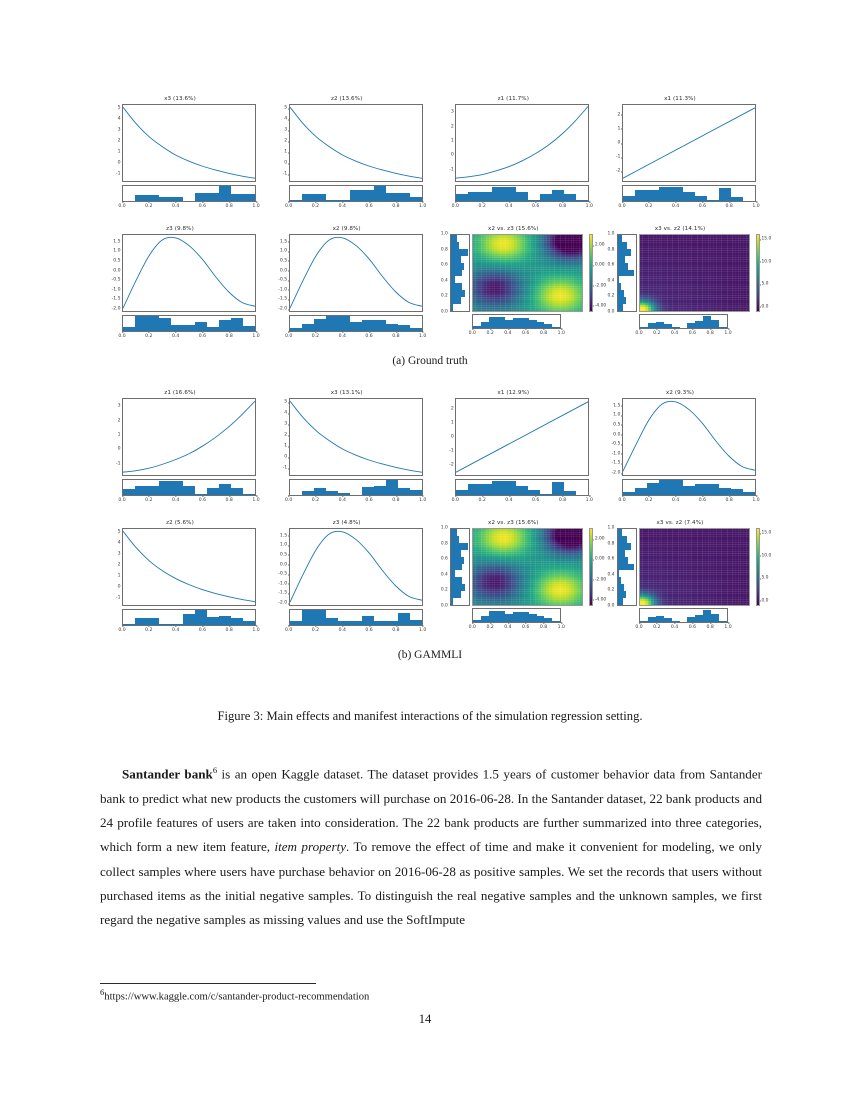 The image size is (850, 1100). I want to click on y-axis-tick: 0.6, so click(444, 559).